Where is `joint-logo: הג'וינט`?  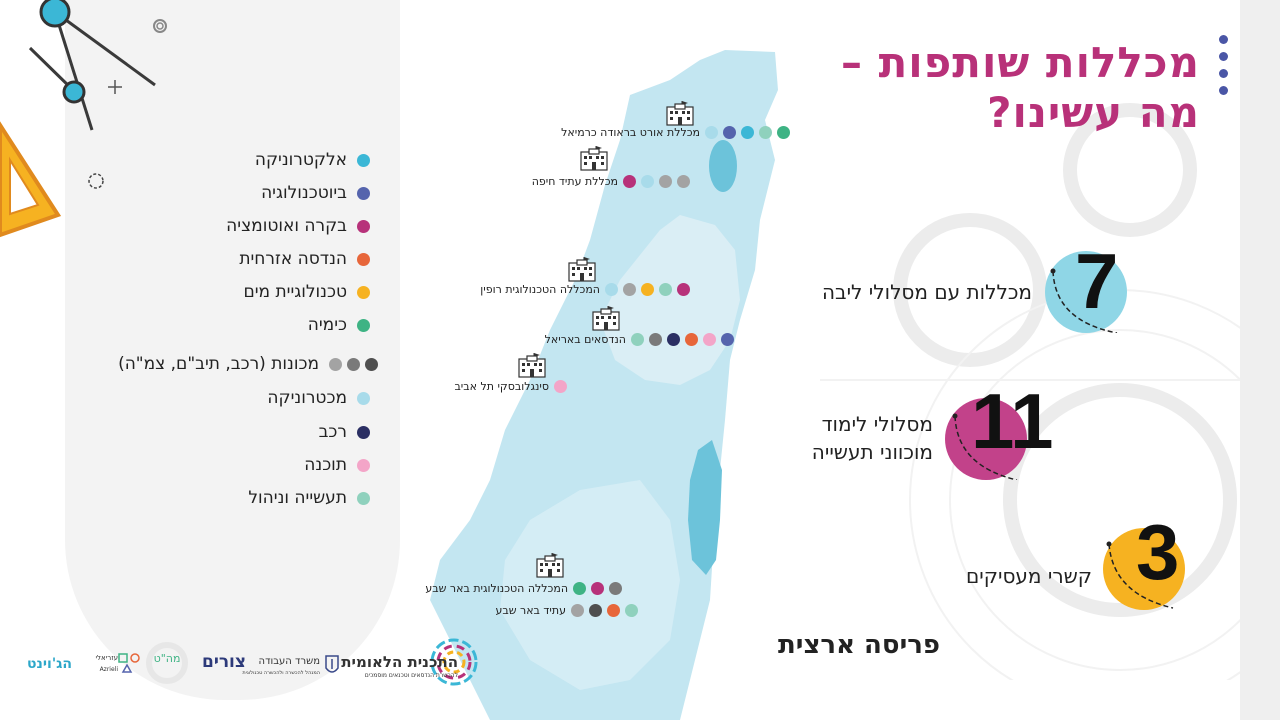 joint-logo: הג'וינט is located at coordinates (49, 664).